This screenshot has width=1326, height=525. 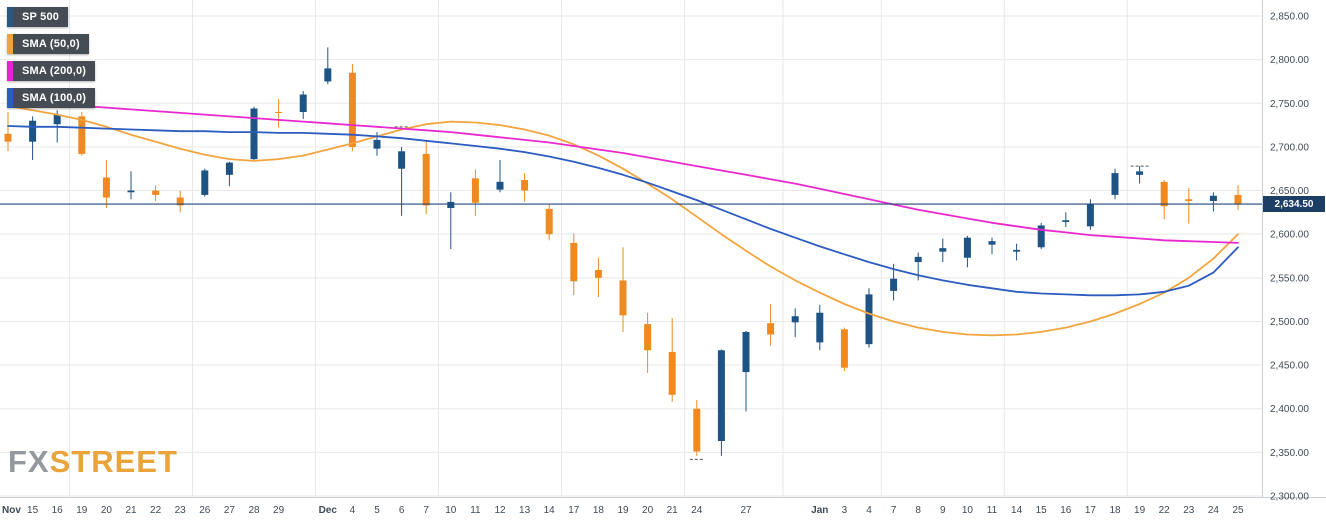 I want to click on svg-text: 3, so click(x=845, y=510).